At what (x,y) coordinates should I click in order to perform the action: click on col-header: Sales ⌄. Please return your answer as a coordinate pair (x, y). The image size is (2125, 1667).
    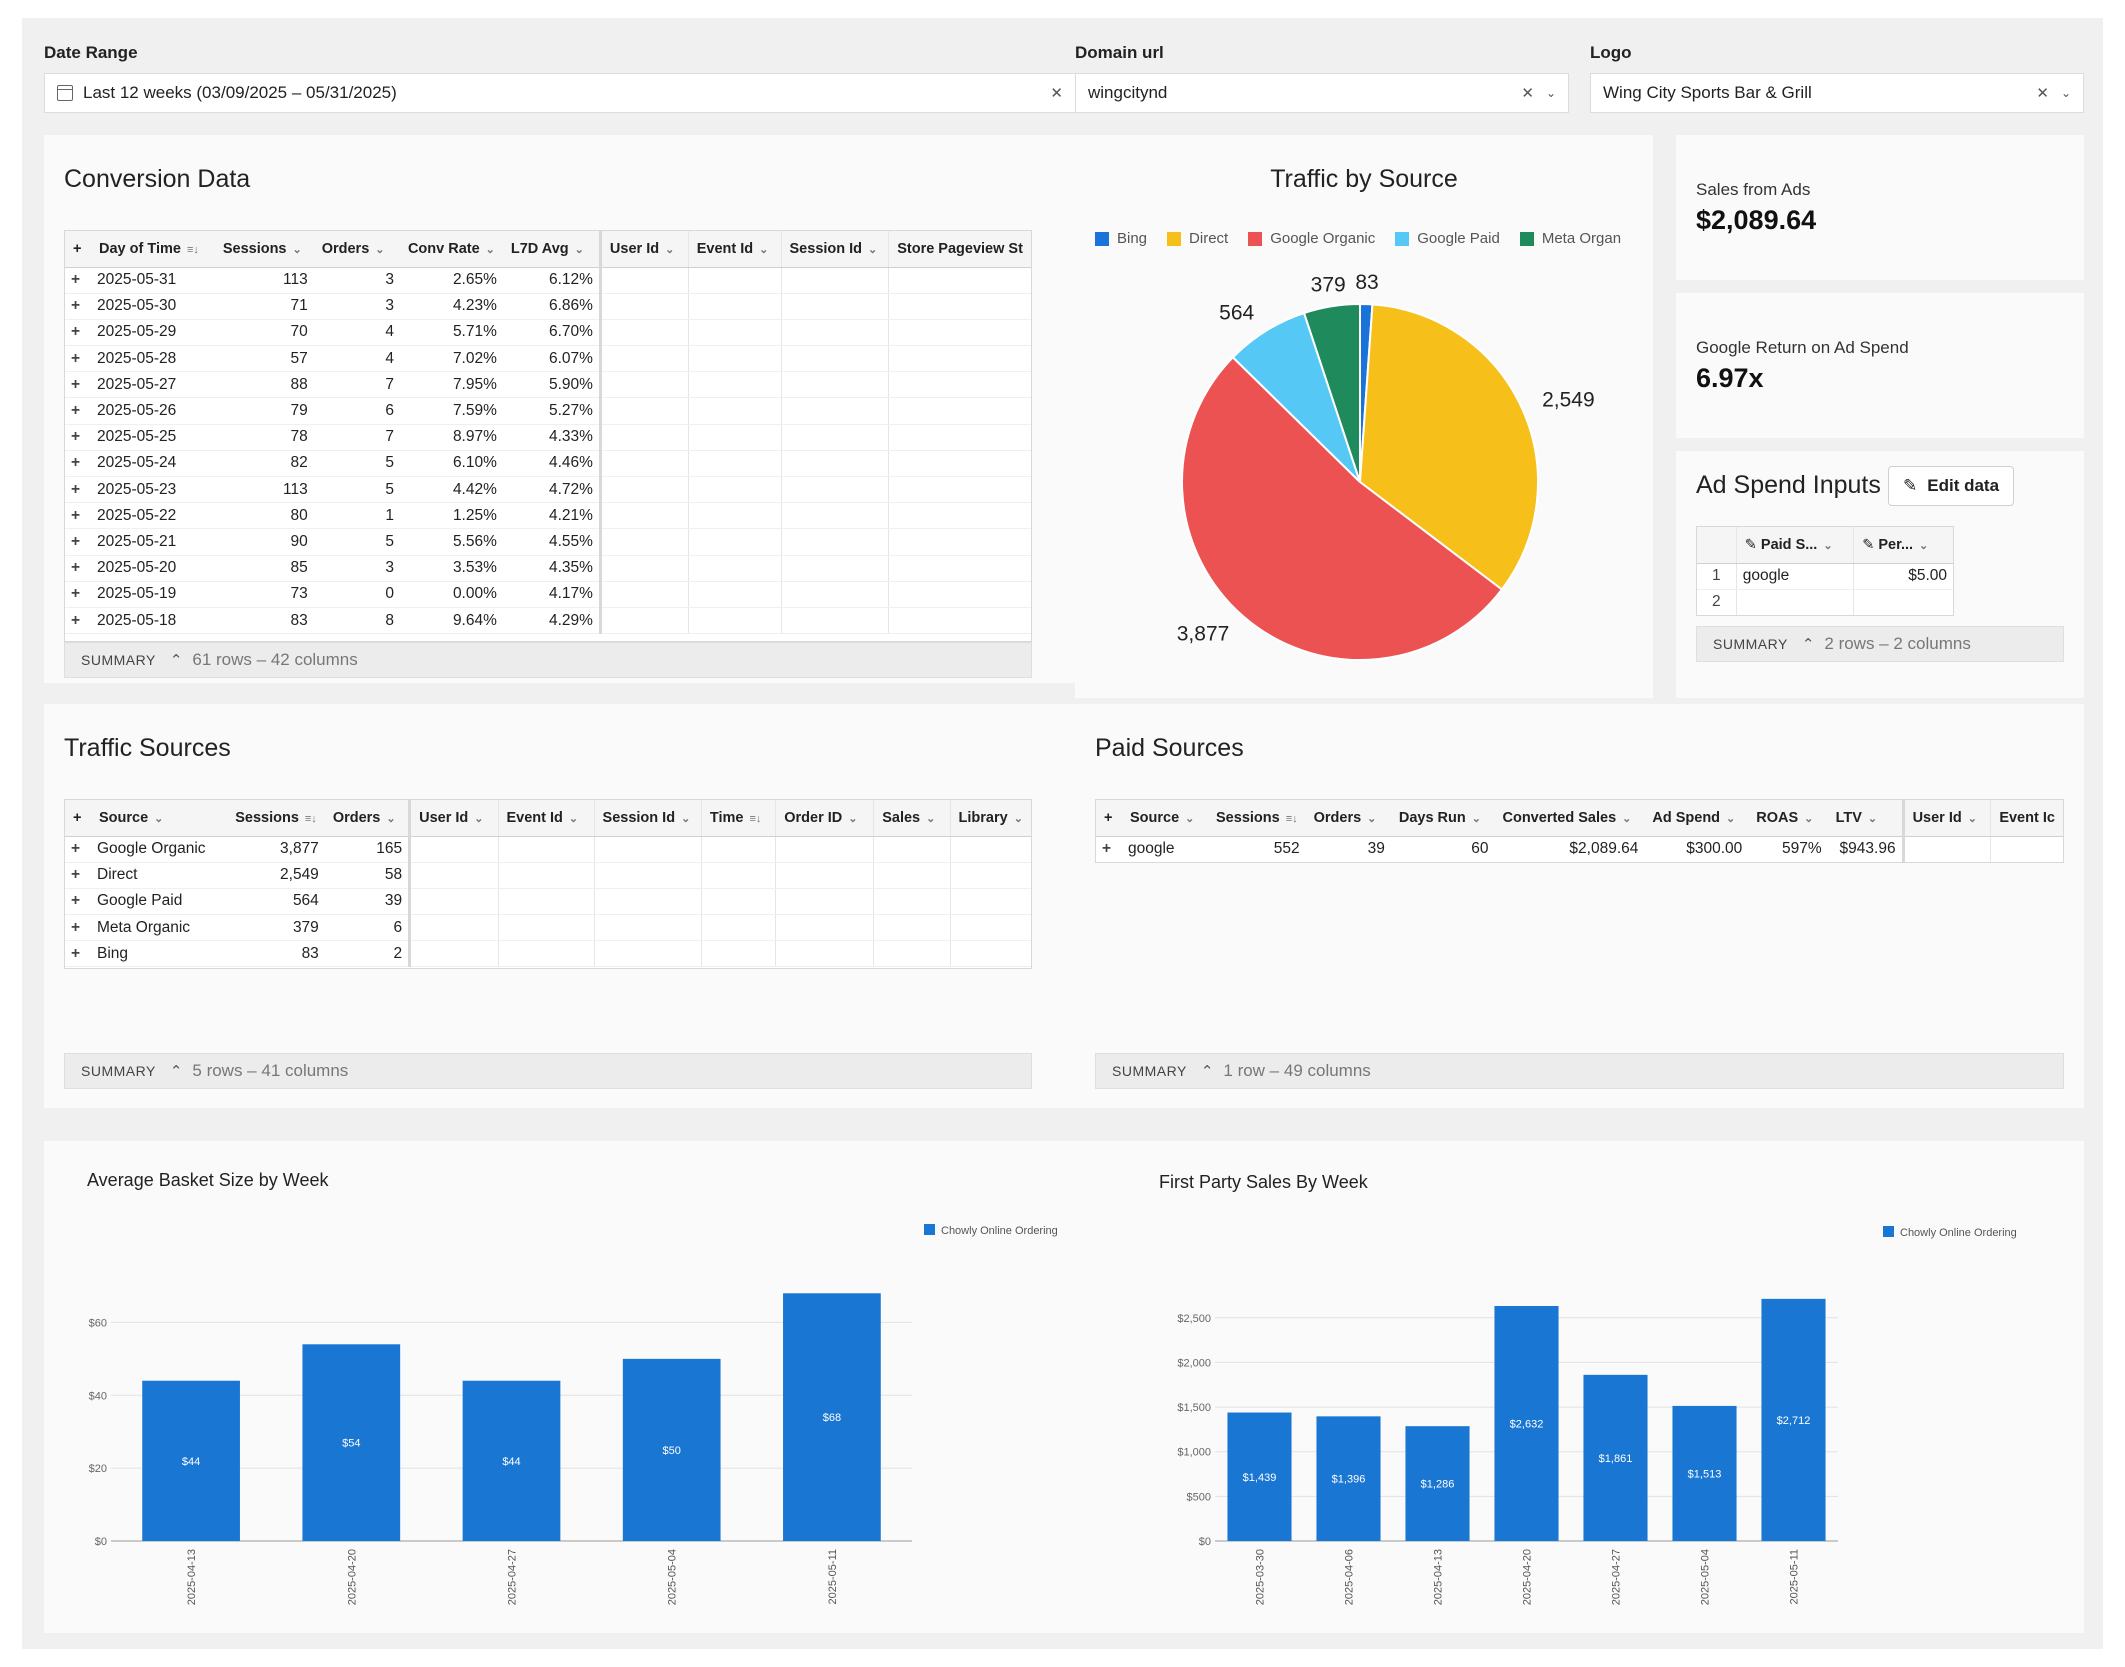
    Looking at the image, I should click on (912, 818).